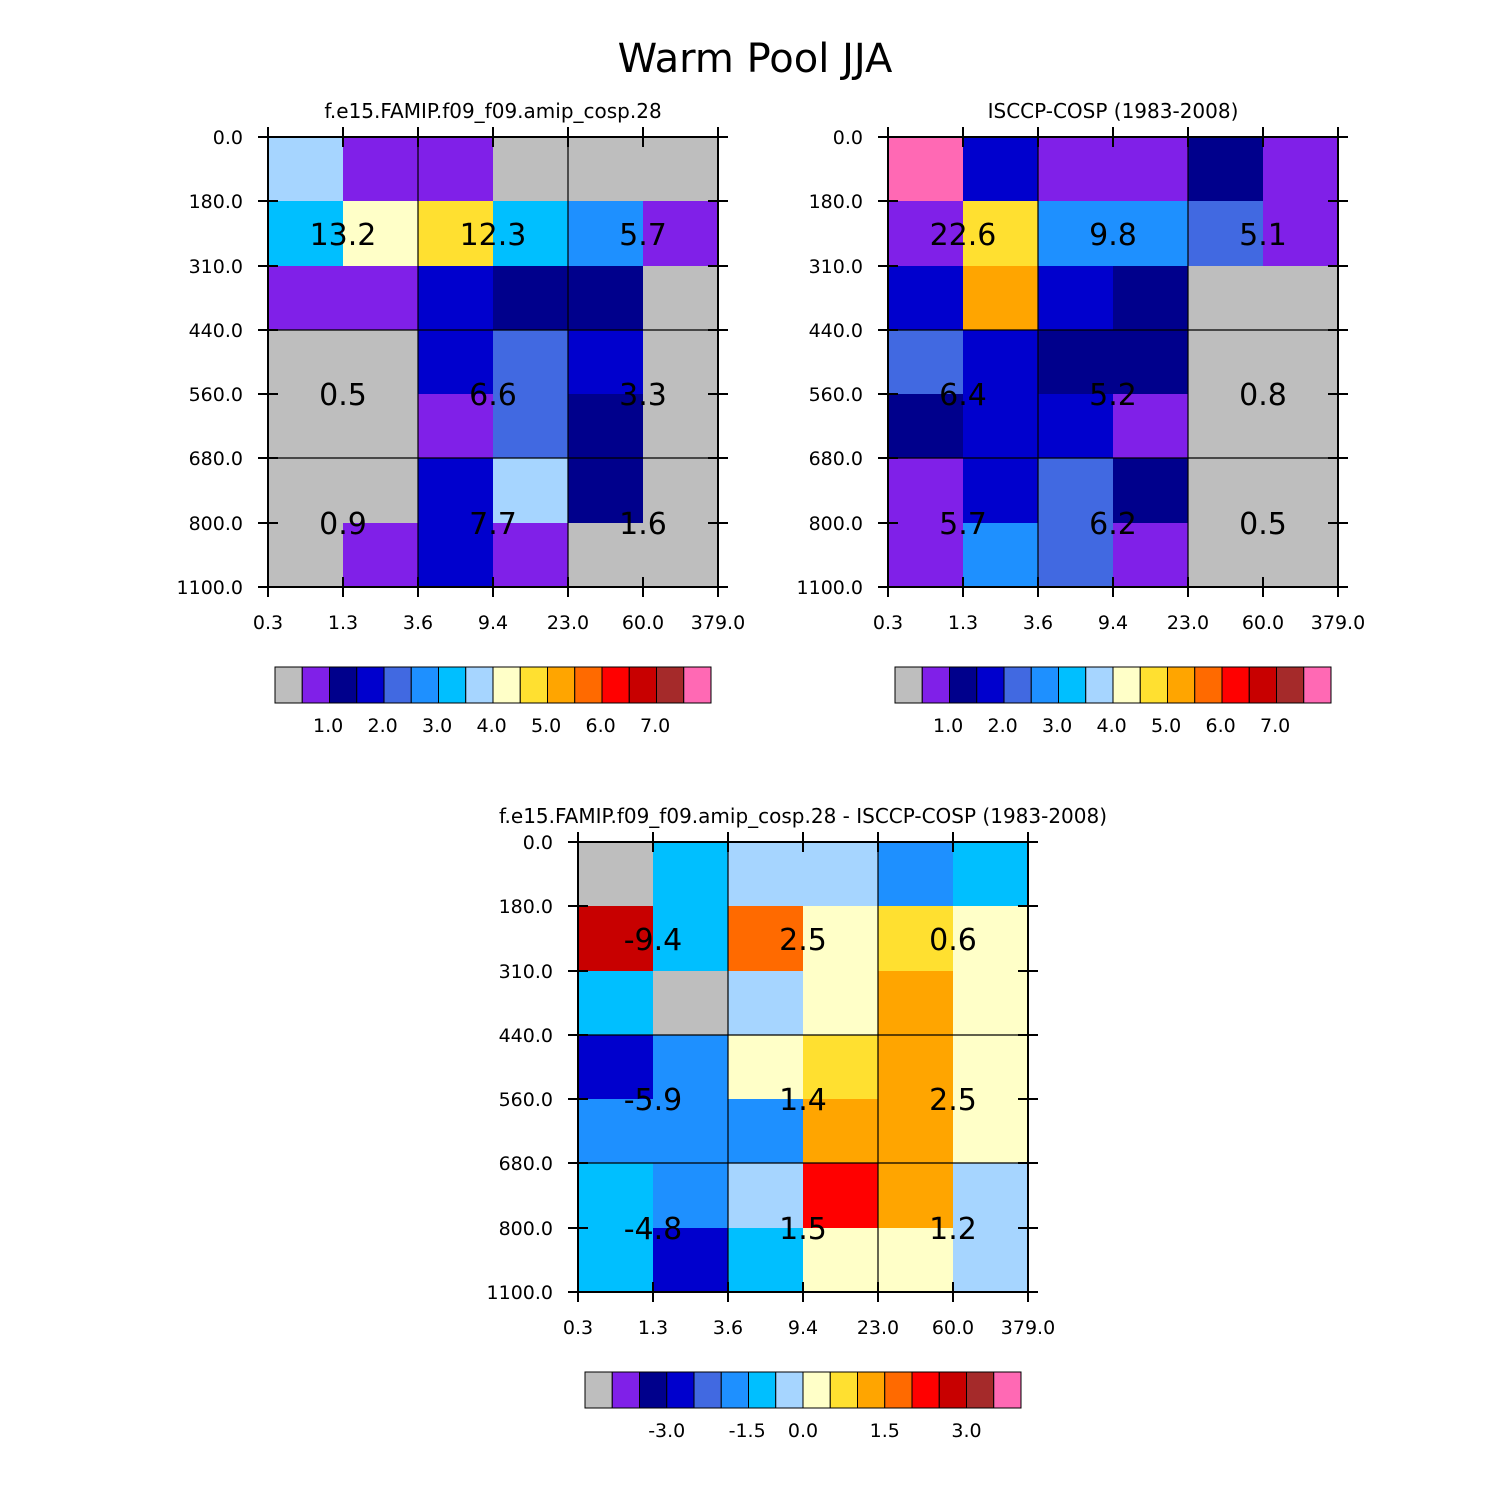  I want to click on colorbar-label: 3.0, so click(437, 726).